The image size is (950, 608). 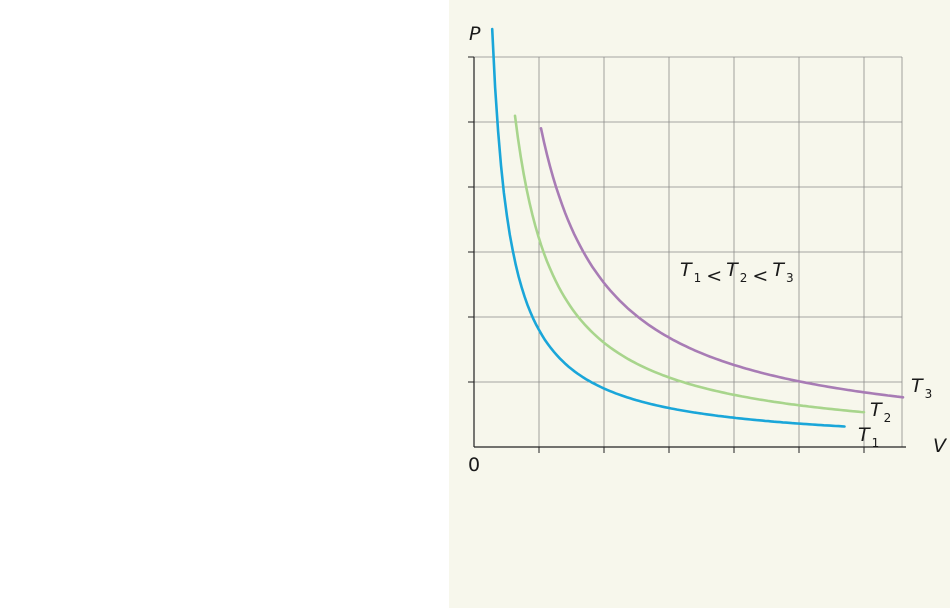 What do you see at coordinates (940, 446) in the screenshot?
I see `x-axis-label: V` at bounding box center [940, 446].